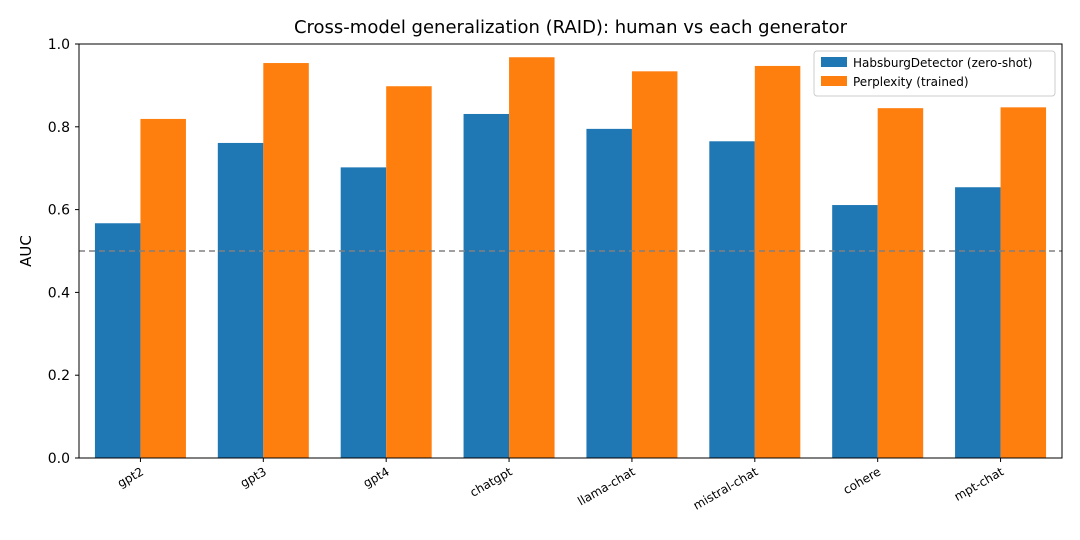 This screenshot has height=540, width=1080. What do you see at coordinates (59, 45) in the screenshot?
I see `y-tick-label-1.0: 1.0` at bounding box center [59, 45].